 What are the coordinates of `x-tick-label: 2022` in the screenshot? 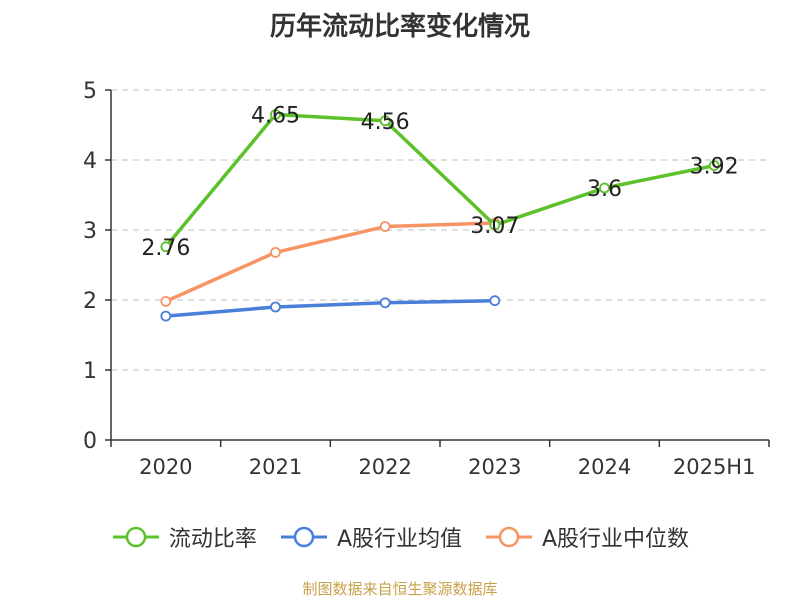 It's located at (384, 467).